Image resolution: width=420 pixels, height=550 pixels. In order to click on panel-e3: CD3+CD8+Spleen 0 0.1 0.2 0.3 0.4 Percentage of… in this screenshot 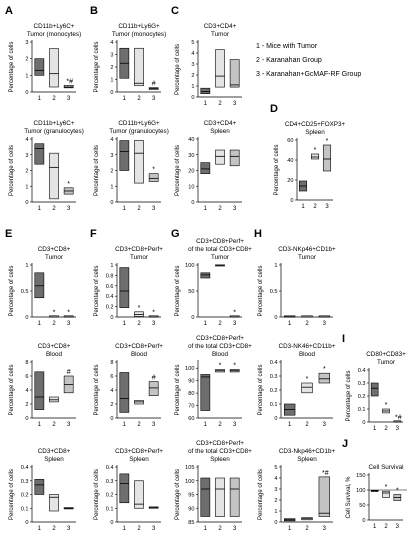, I will do `click(42, 490)`.